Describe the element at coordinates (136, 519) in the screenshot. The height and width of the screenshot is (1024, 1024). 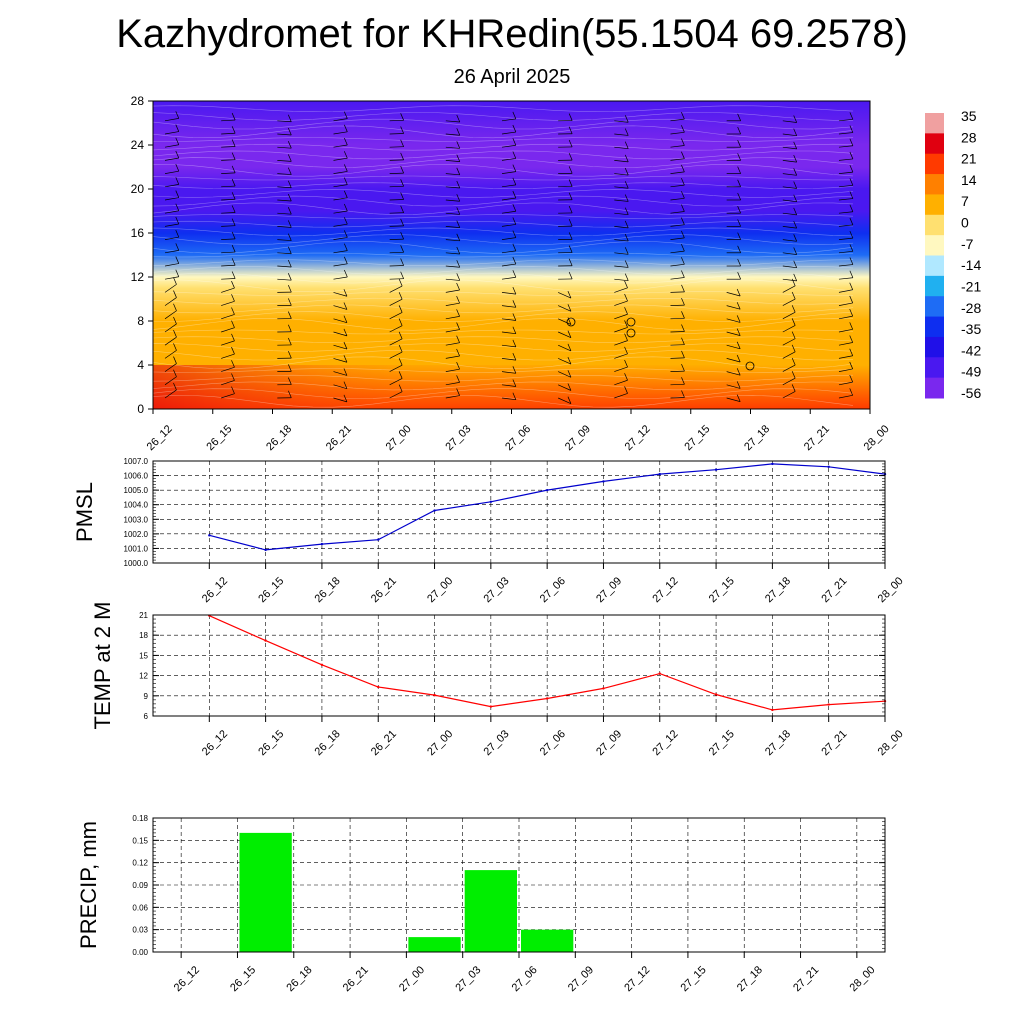
I see `y-tick-label: 1003.0` at that location.